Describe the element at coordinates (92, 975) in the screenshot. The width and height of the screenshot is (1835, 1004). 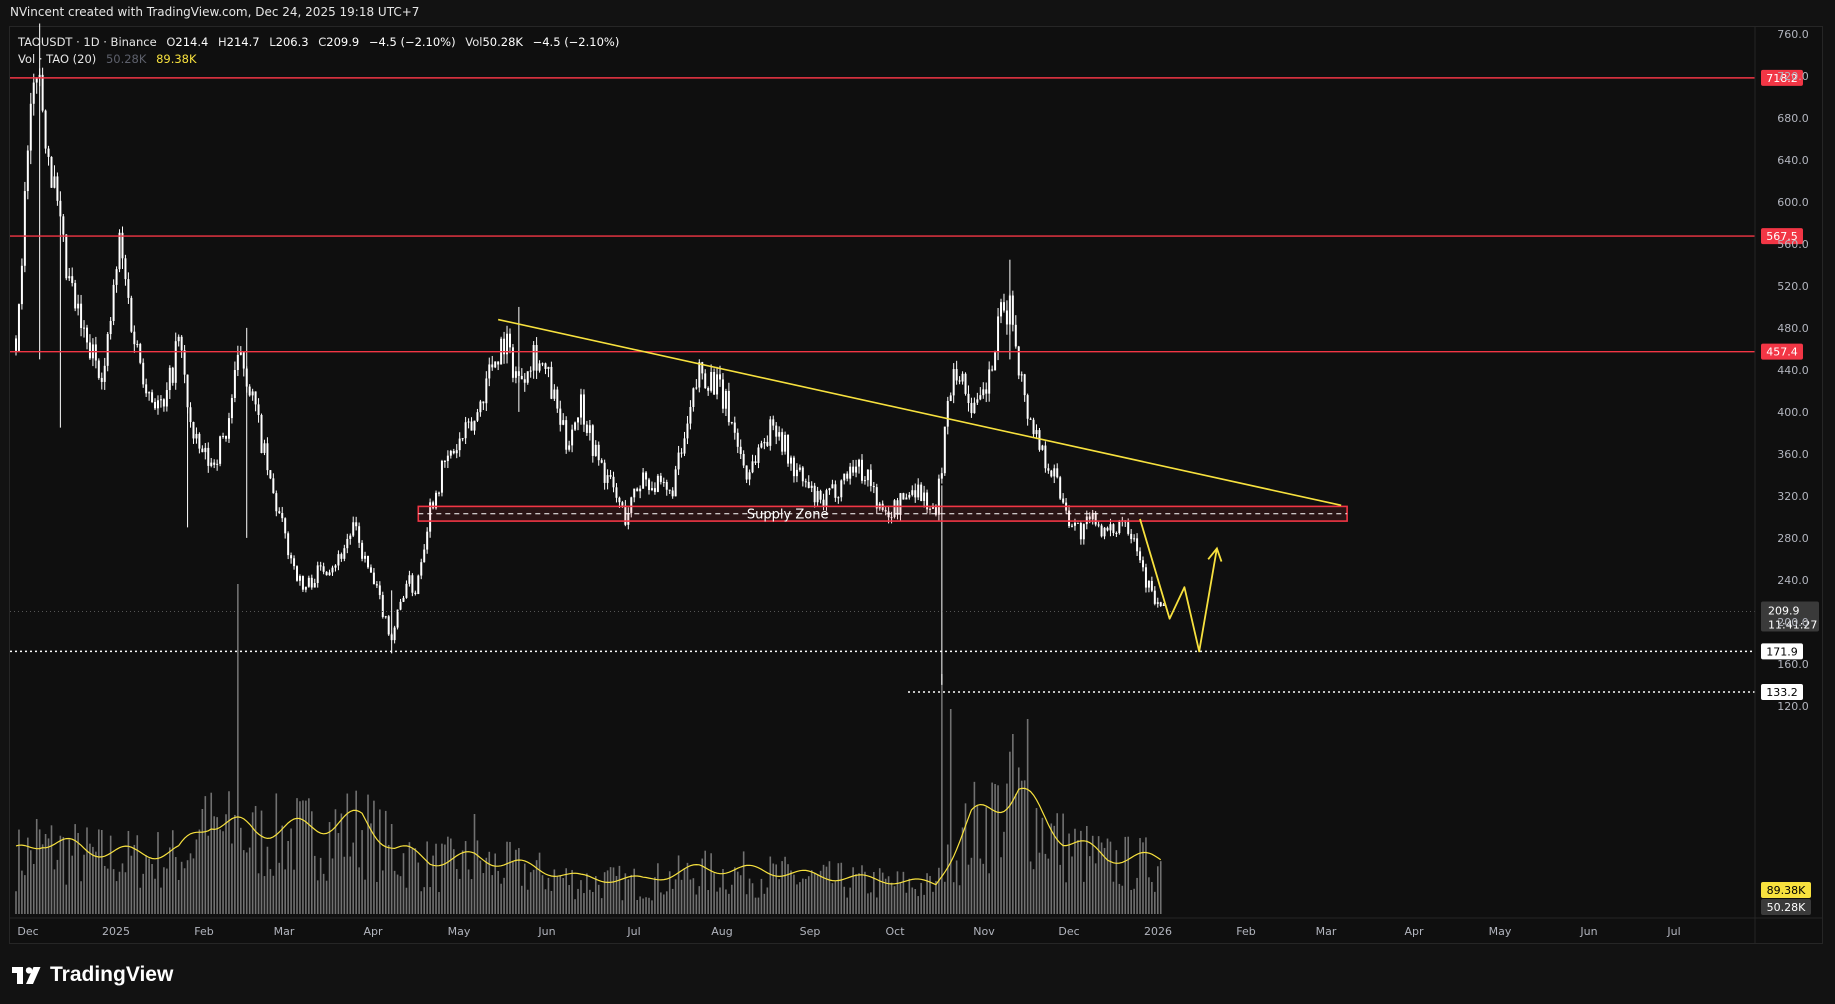
I see `brand-logo: TradingView` at that location.